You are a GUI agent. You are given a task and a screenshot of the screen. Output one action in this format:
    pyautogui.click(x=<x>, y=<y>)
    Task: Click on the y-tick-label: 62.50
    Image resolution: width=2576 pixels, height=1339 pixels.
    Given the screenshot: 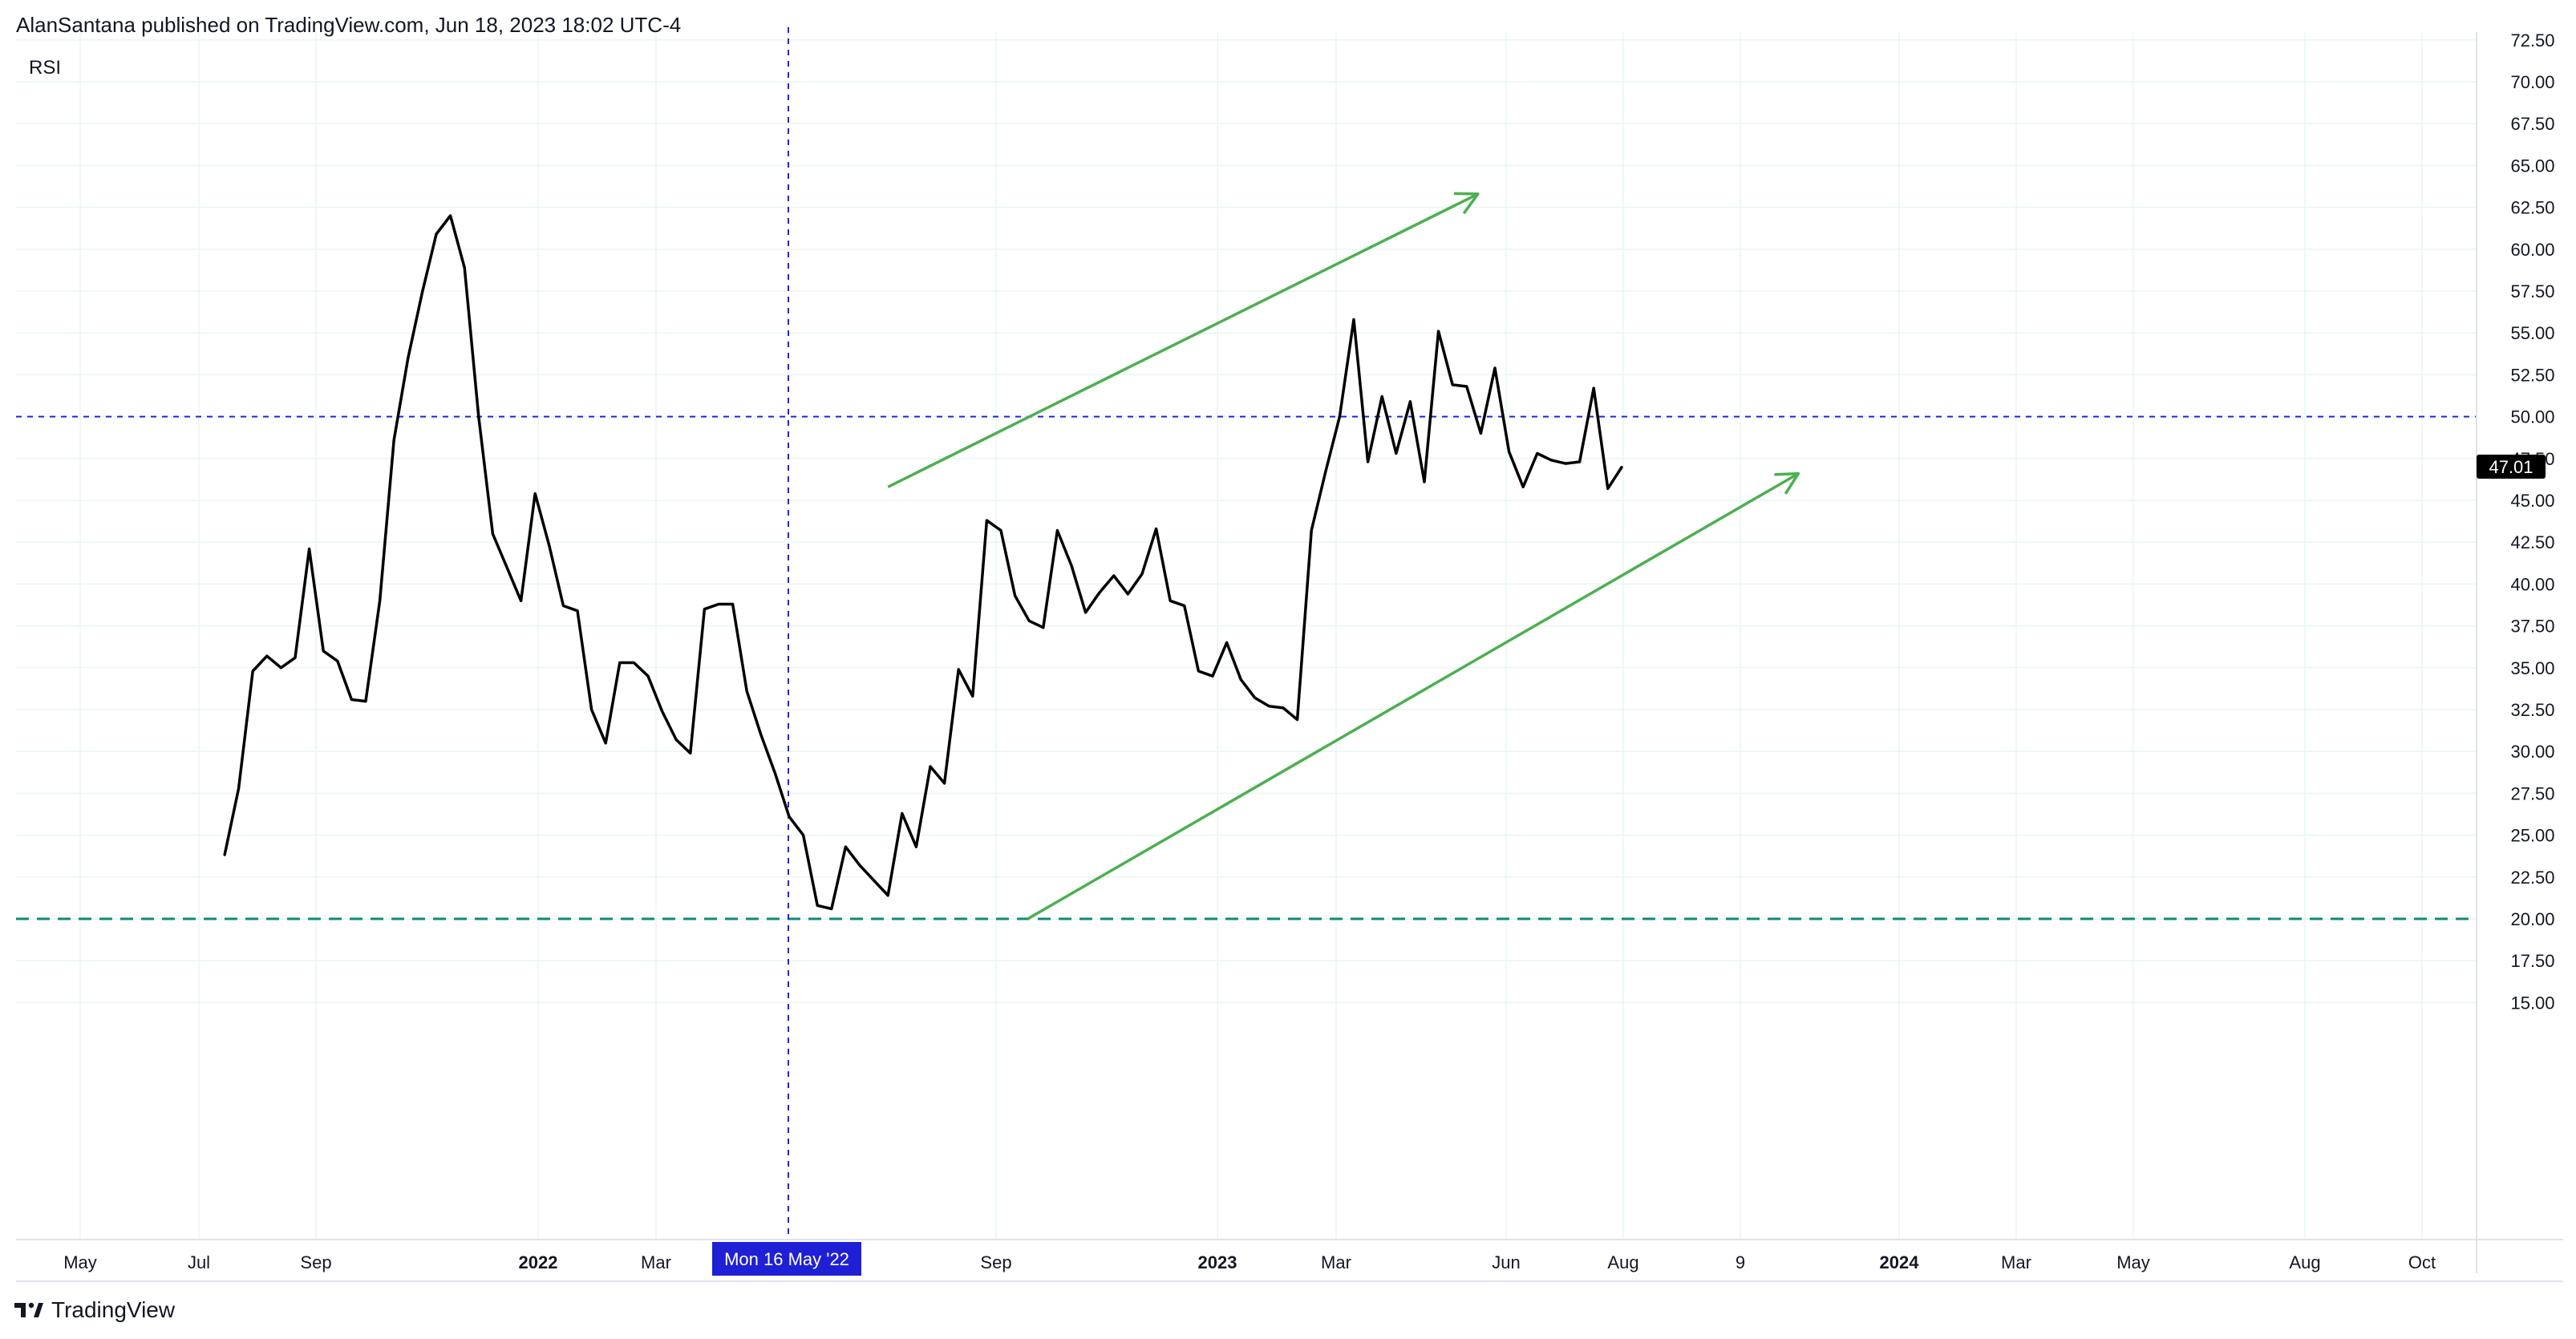 What is the action you would take?
    pyautogui.click(x=2532, y=208)
    